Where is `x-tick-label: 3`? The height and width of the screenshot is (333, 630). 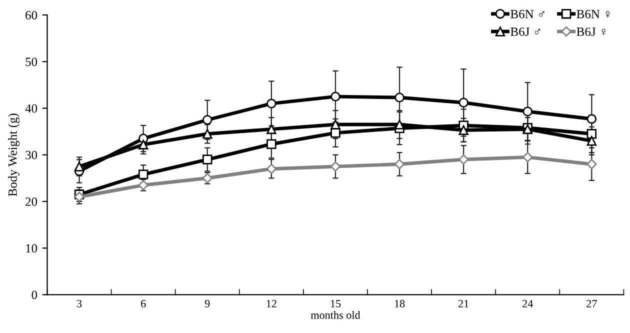 x-tick-label: 3 is located at coordinates (79, 304).